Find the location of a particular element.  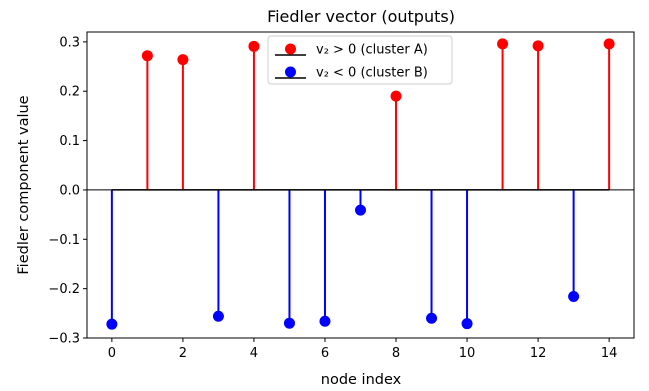

y-axis-label: Fiedler component value is located at coordinates (24, 184).